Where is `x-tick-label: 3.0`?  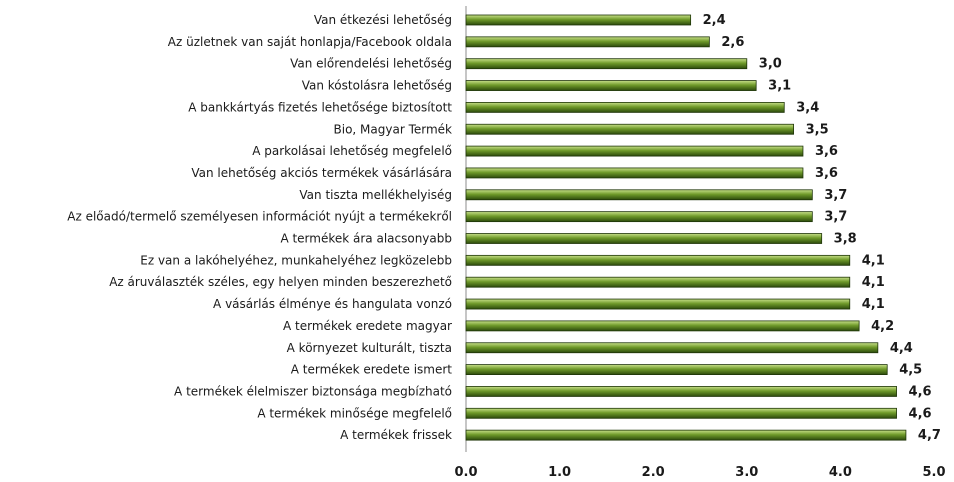
x-tick-label: 3.0 is located at coordinates (746, 472).